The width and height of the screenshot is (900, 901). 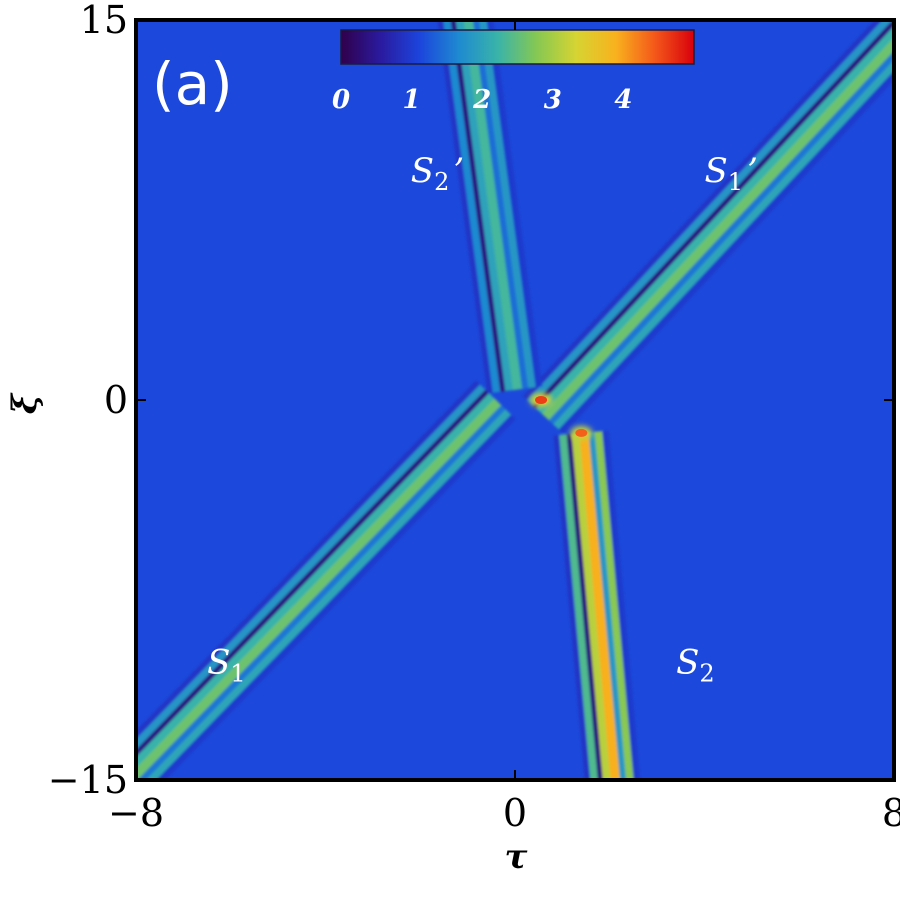 What do you see at coordinates (104, 21) in the screenshot?
I see `y-tick-label: 15` at bounding box center [104, 21].